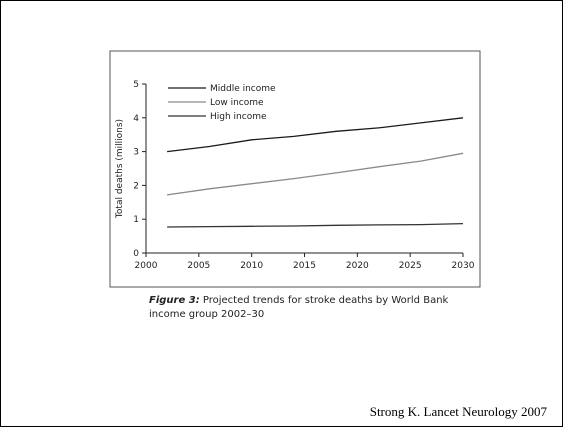  What do you see at coordinates (136, 85) in the screenshot?
I see `y-tick-label: 5` at bounding box center [136, 85].